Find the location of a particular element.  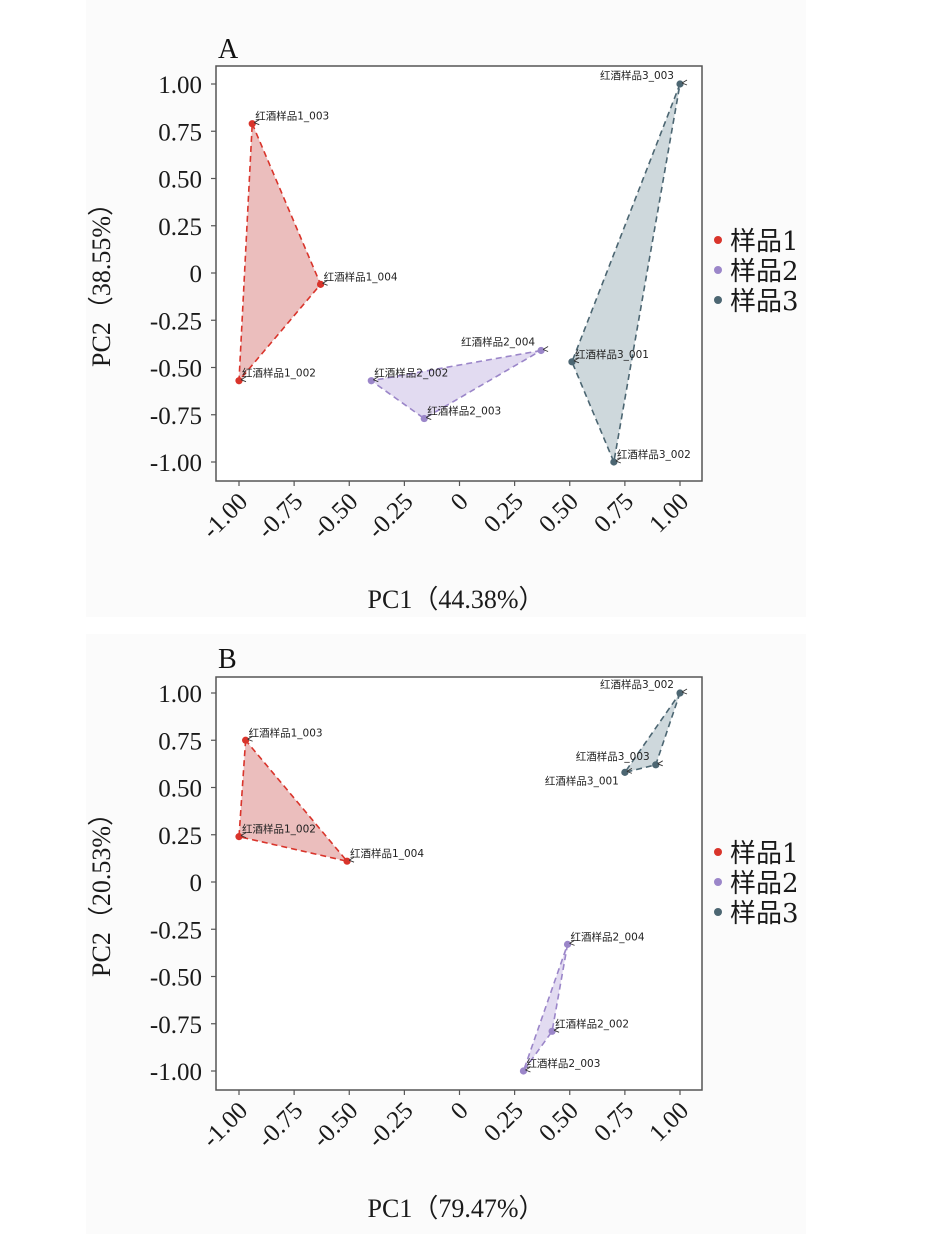

y-tick-label: 0.25 is located at coordinates (180, 227).